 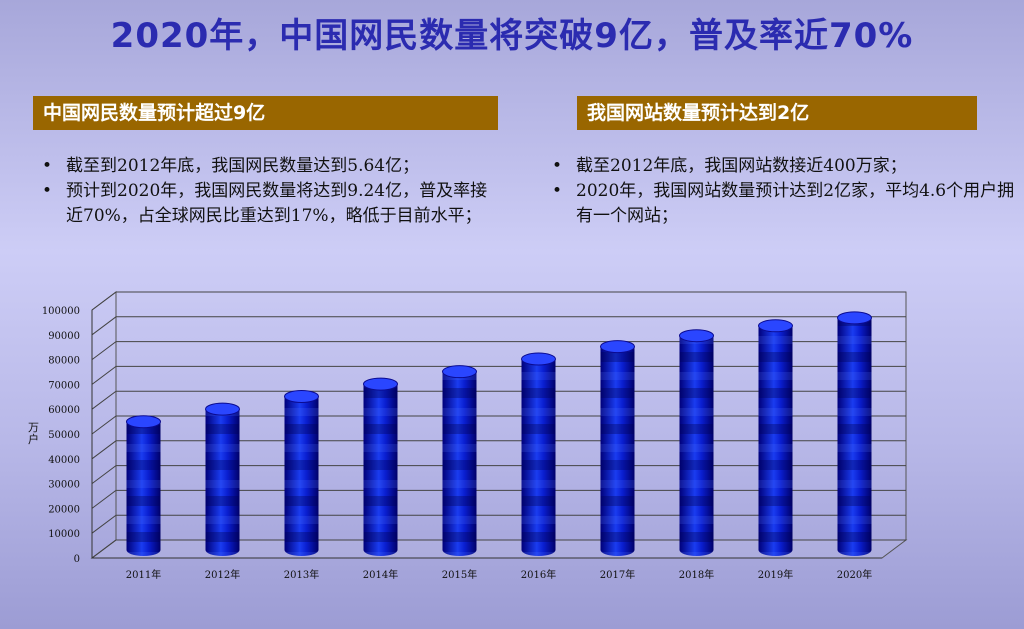 I want to click on right-bullet-2: 2020年，我国网站数量预计达到2亿家，平均4.6个用户拥有一个网站；, so click(x=783, y=204).